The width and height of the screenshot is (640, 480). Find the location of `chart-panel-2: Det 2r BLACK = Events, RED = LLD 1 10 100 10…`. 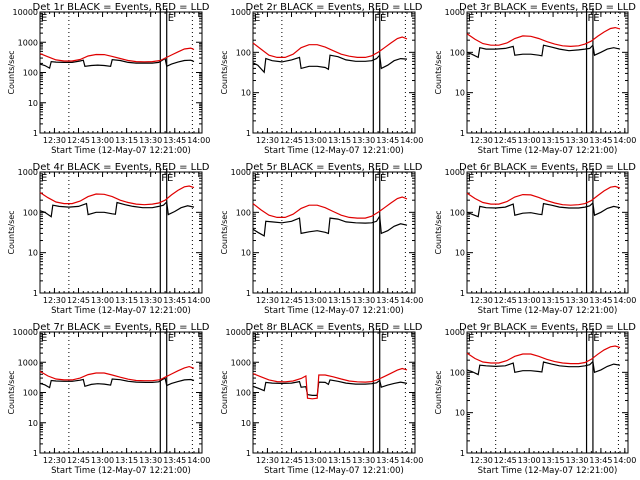

chart-panel-2: Det 2r BLACK = Events, RED = LLD 1 10 100 10… is located at coordinates (321, 79).